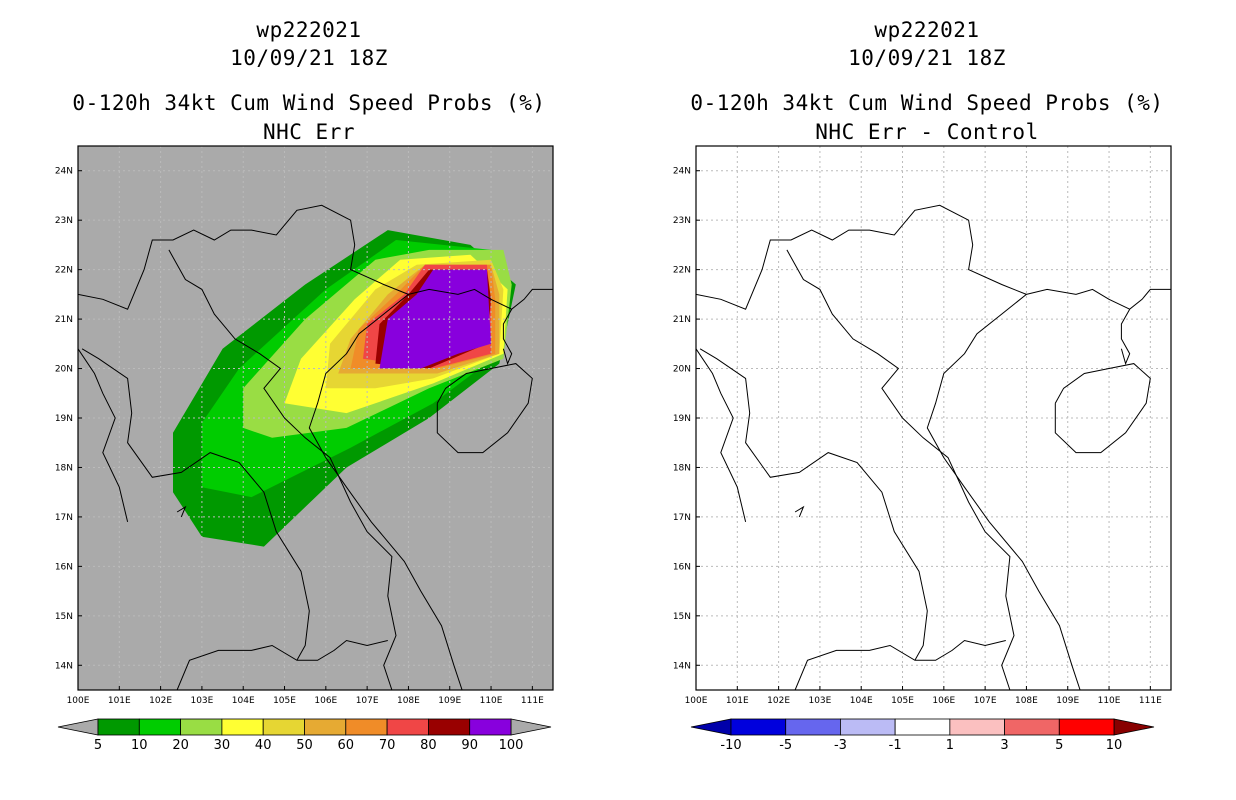 The height and width of the screenshot is (800, 1236). I want to click on colorbar-label: 30, so click(222, 745).